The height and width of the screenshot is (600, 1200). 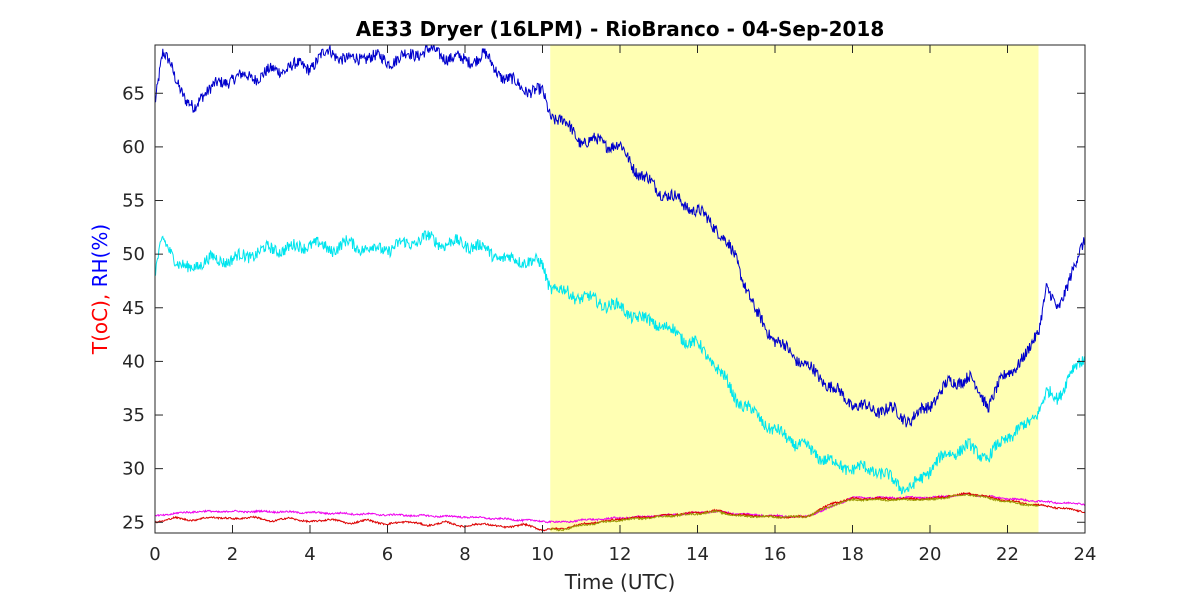 What do you see at coordinates (100, 324) in the screenshot?
I see `y-axis-label-temperature: T(oC),` at bounding box center [100, 324].